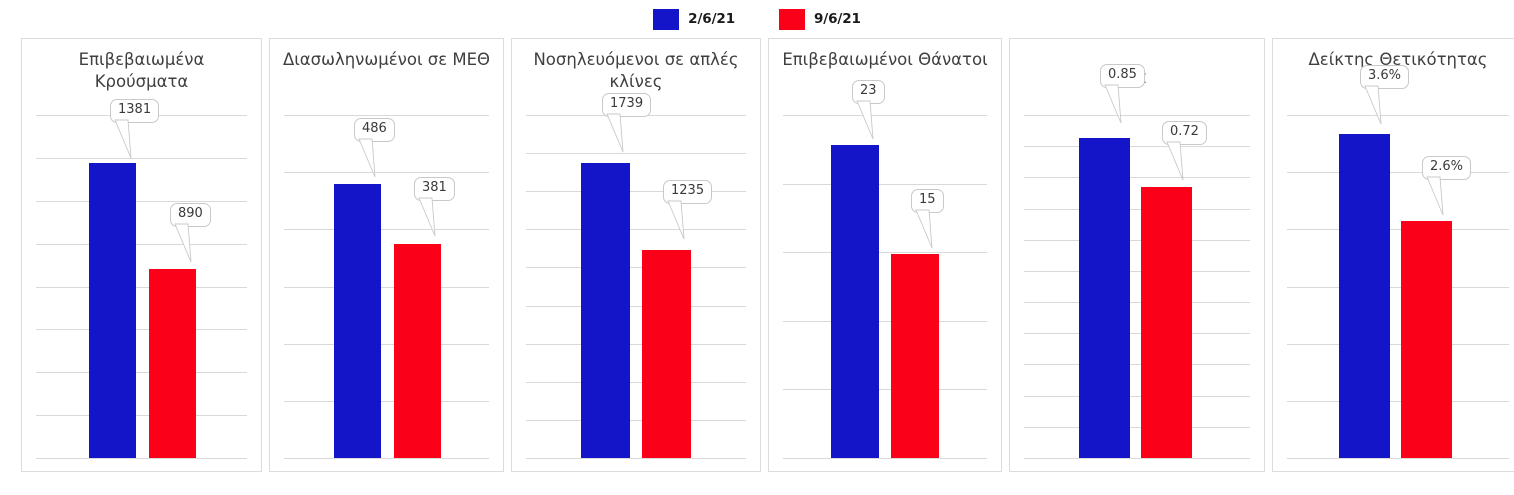 This screenshot has height=495, width=1514. I want to click on value-callout: 15, so click(927, 219).